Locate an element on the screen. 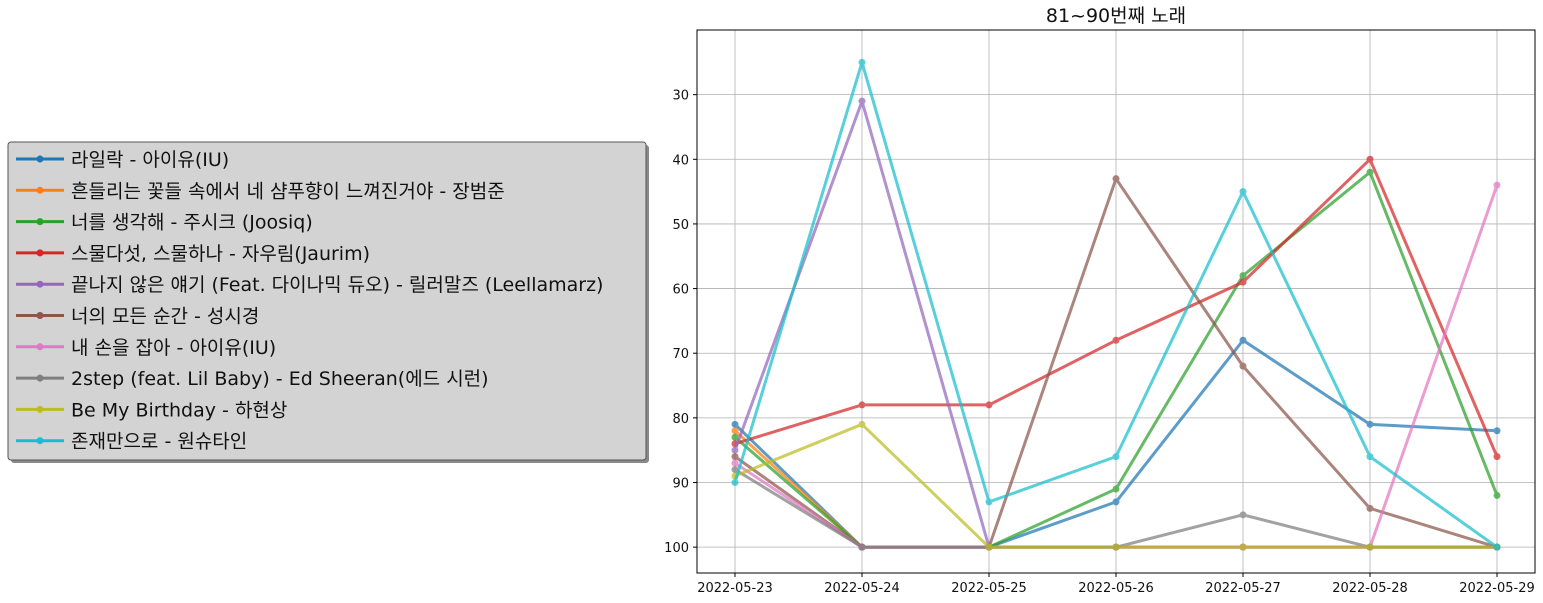 This screenshot has width=1543, height=603. legend-label: Be My Birthday - 하현상 is located at coordinates (179, 410).